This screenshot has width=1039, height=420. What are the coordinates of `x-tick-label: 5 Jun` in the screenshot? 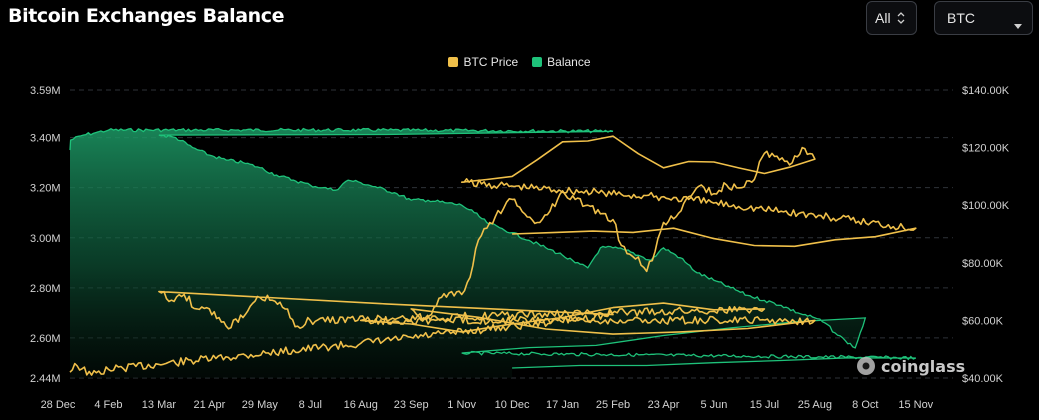 It's located at (713, 405).